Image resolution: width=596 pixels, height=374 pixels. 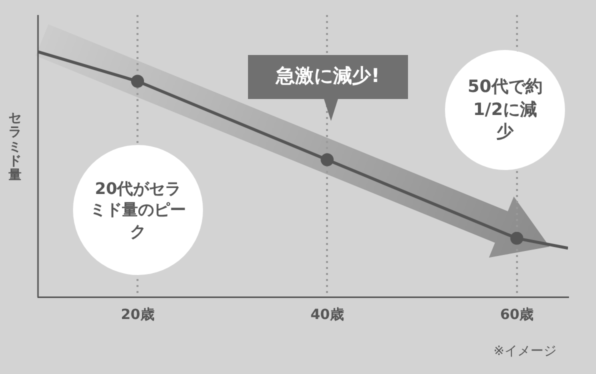 What do you see at coordinates (137, 315) in the screenshot?
I see `x-tick-label: 20歳` at bounding box center [137, 315].